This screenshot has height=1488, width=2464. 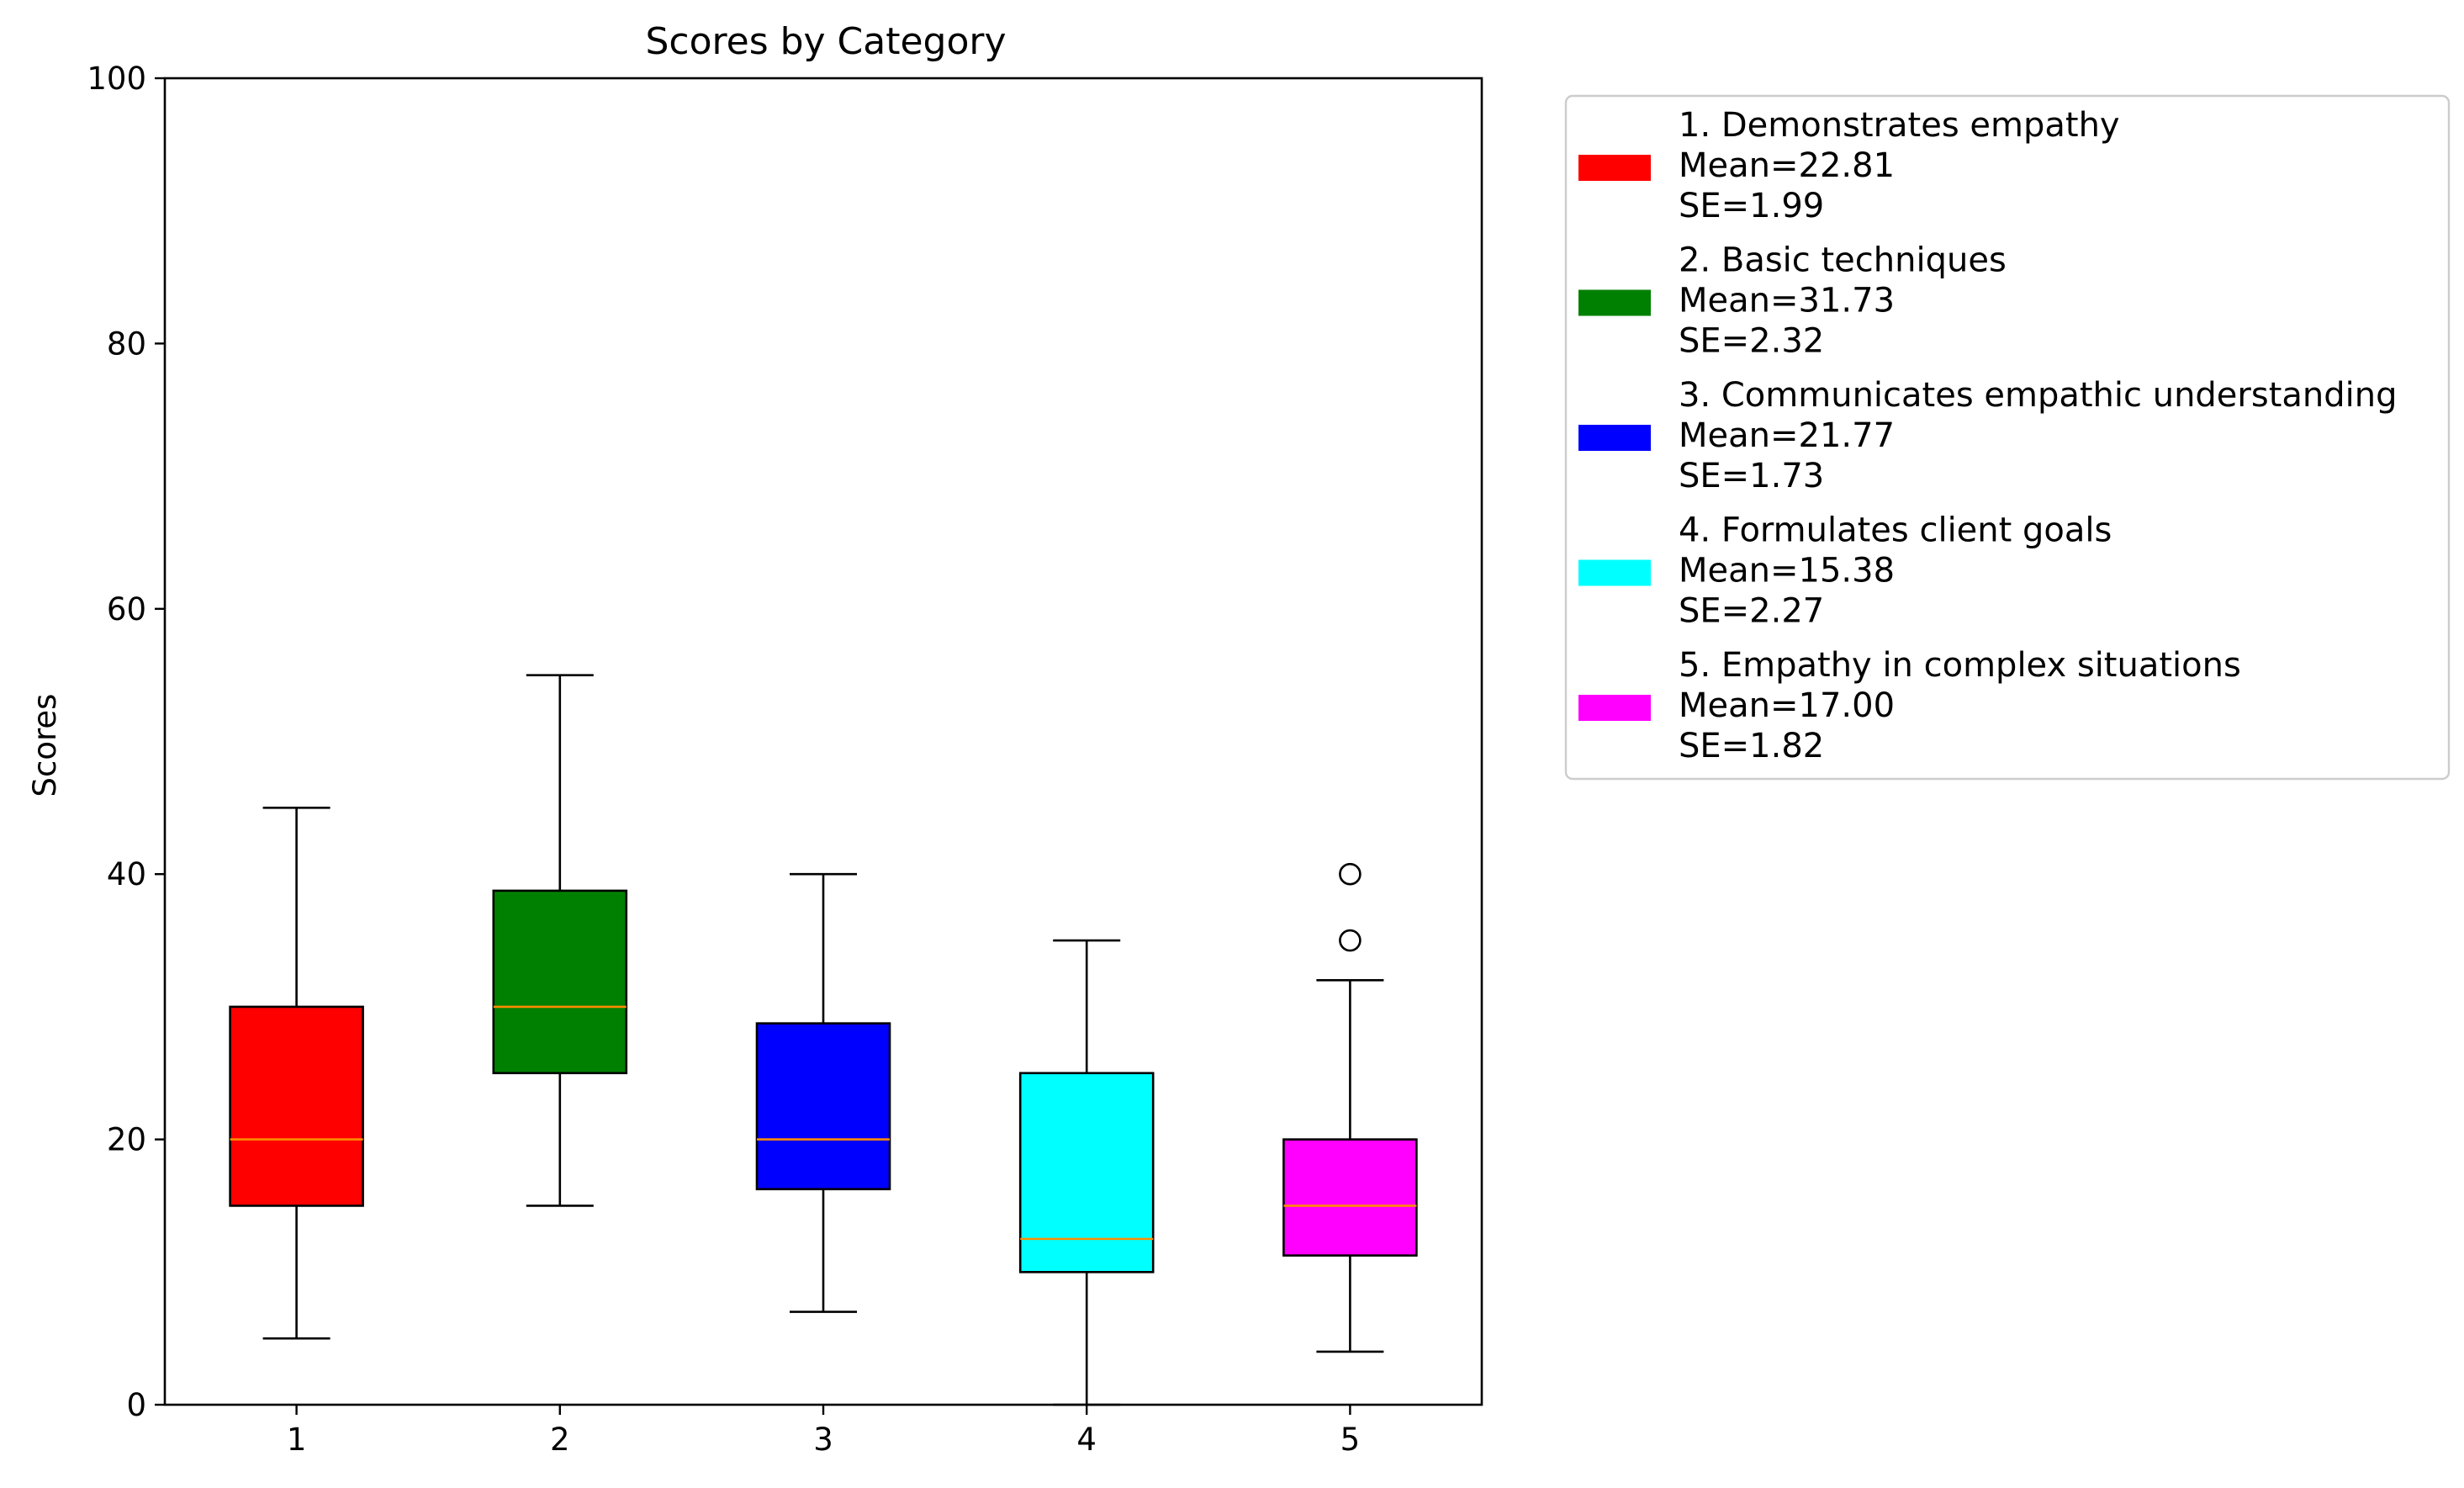 I want to click on x-tick-label: 2, so click(x=560, y=1440).